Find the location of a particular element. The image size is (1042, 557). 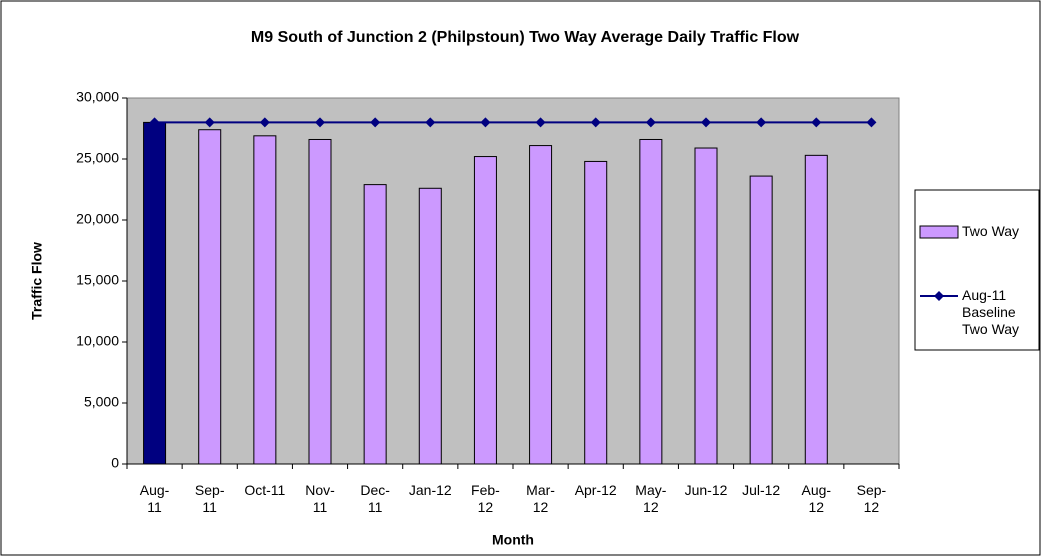

x-tick-label: Mar-12 is located at coordinates (540, 498).